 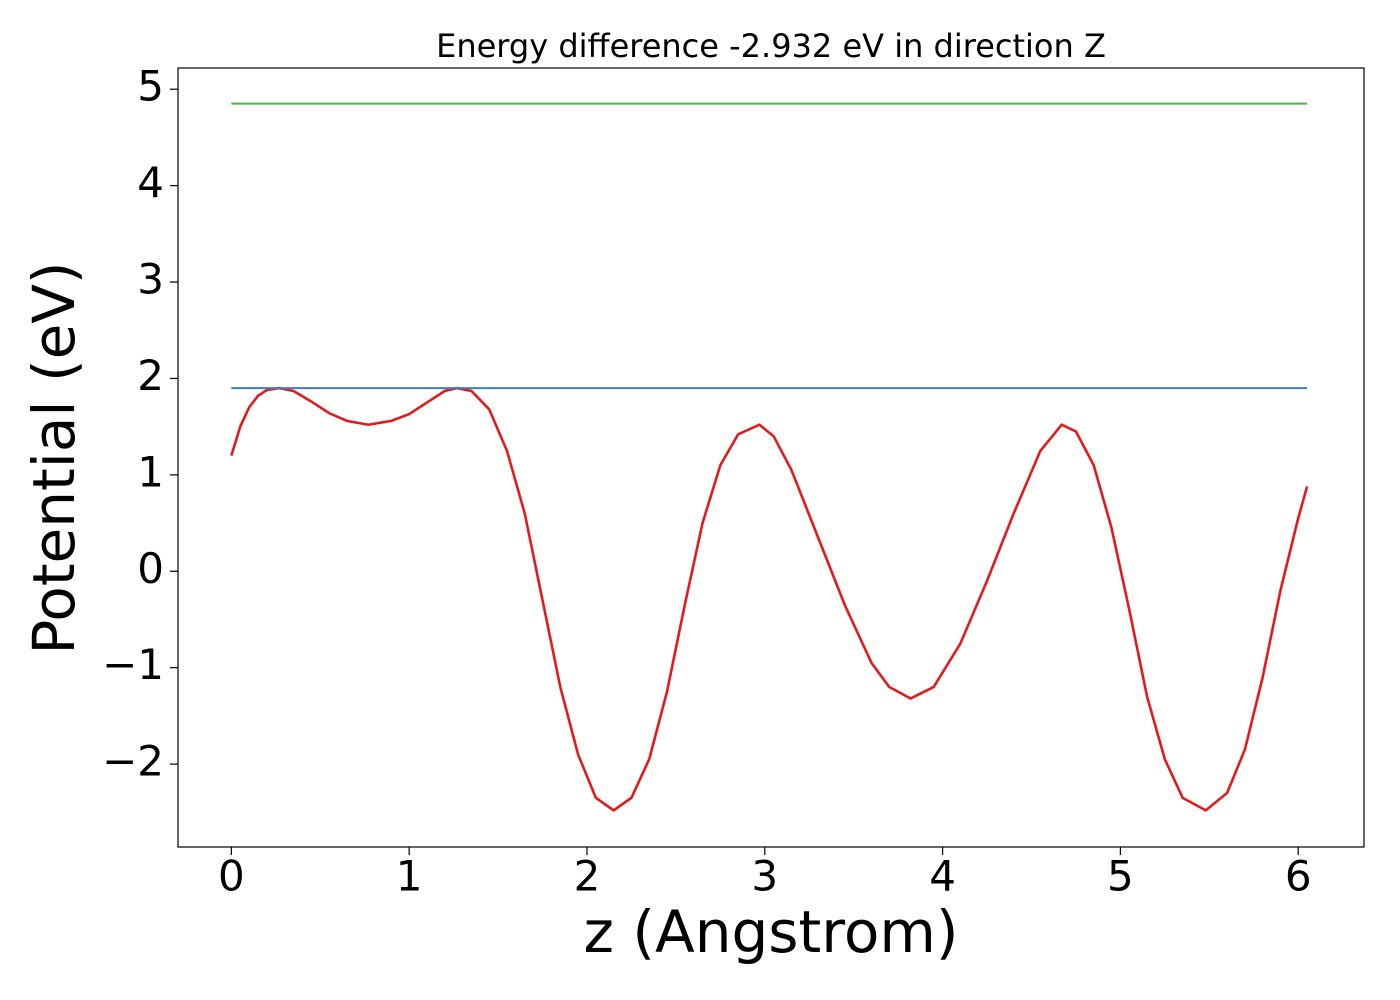 I want to click on y-tick-label: 0, so click(x=150, y=568).